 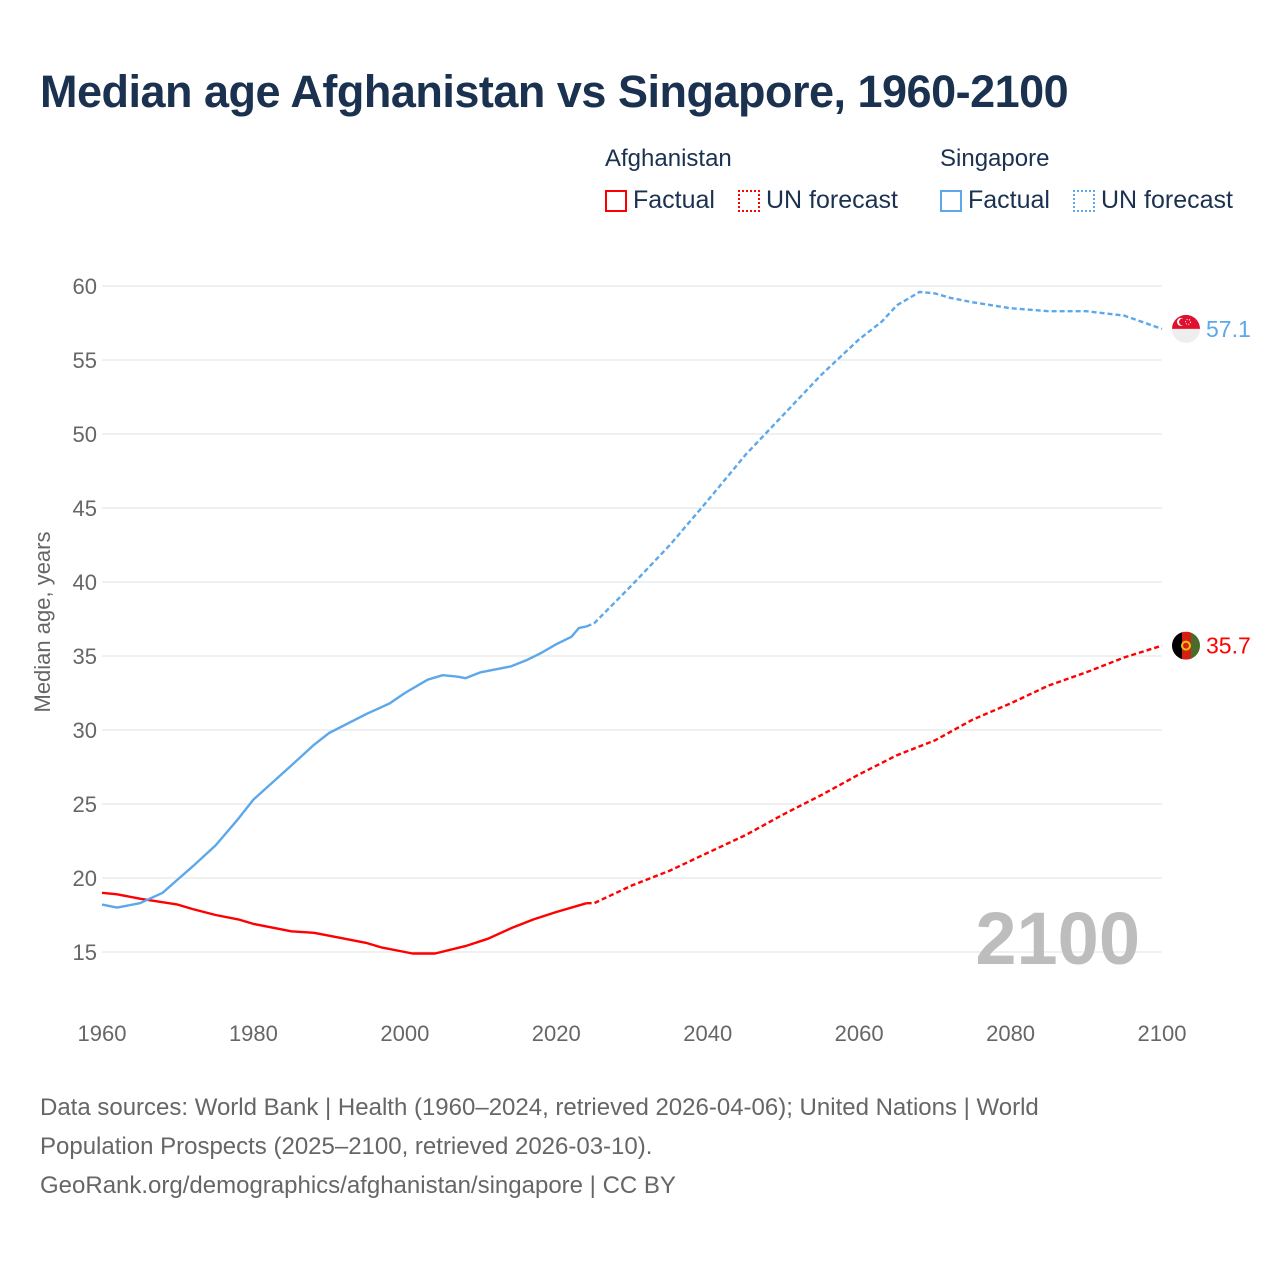 What do you see at coordinates (668, 158) in the screenshot?
I see `legend-group-afghanistan: Afghanistan` at bounding box center [668, 158].